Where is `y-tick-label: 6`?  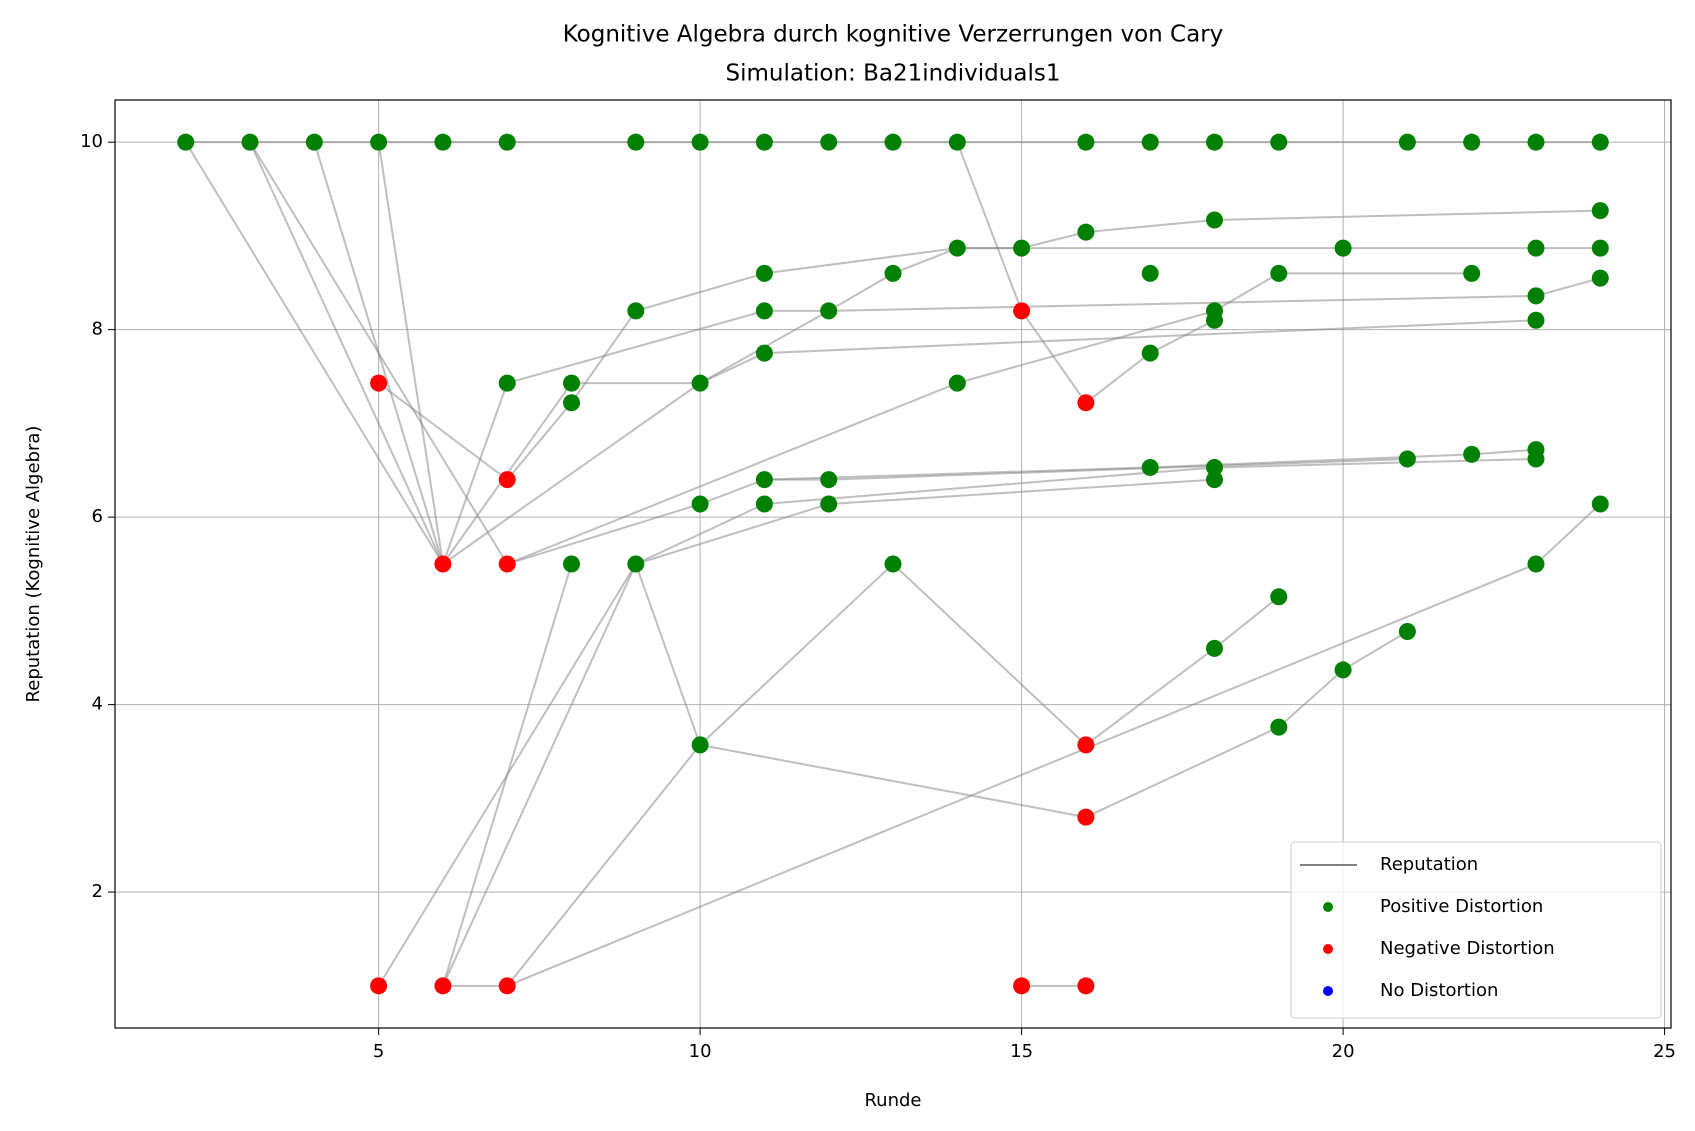 y-tick-label: 6 is located at coordinates (97, 516).